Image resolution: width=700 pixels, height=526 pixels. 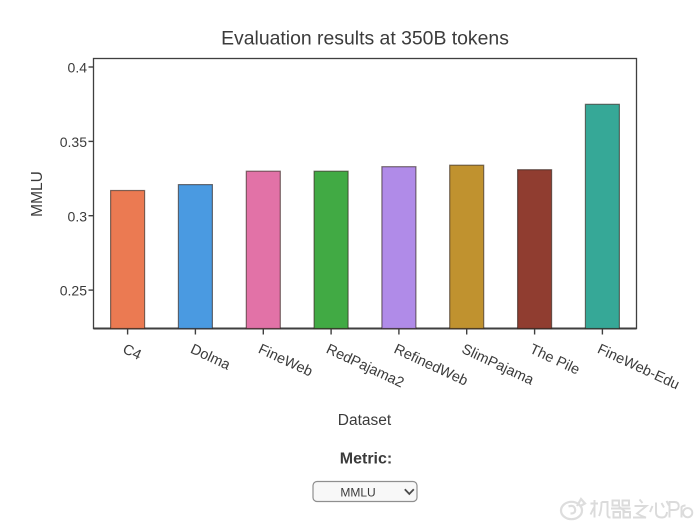 I want to click on svg-text: 0.25, so click(x=73, y=291).